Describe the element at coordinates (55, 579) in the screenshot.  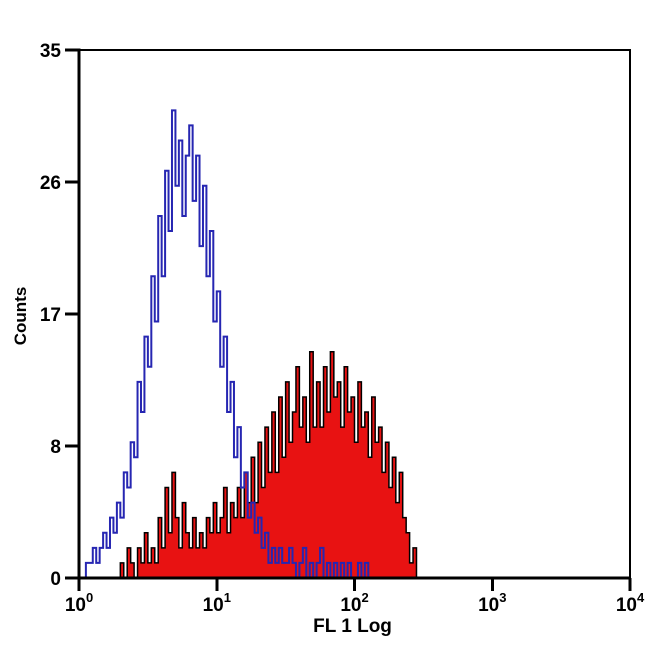
I see `y-axis-tick-label: 0` at that location.